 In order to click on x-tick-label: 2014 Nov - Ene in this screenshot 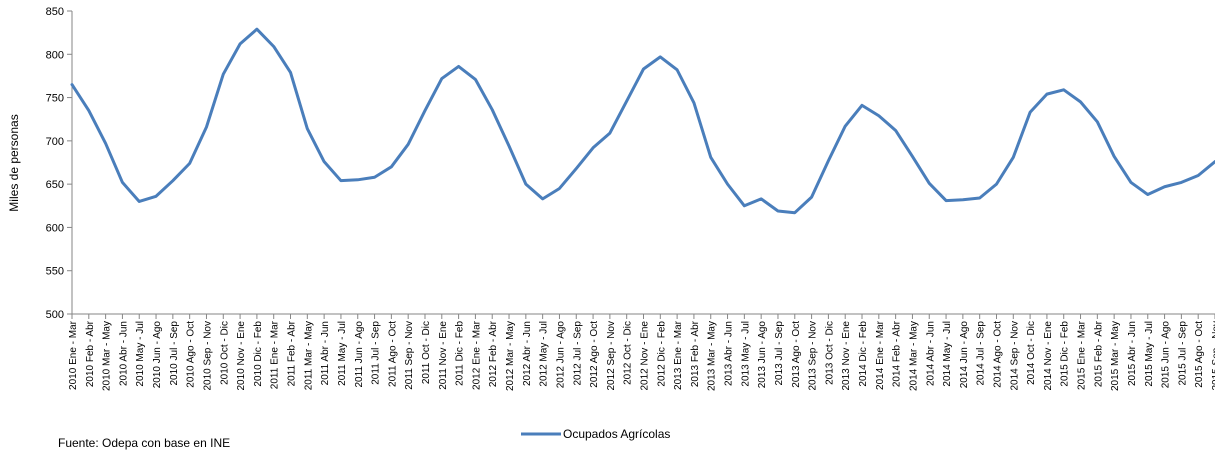, I will do `click(1048, 356)`.